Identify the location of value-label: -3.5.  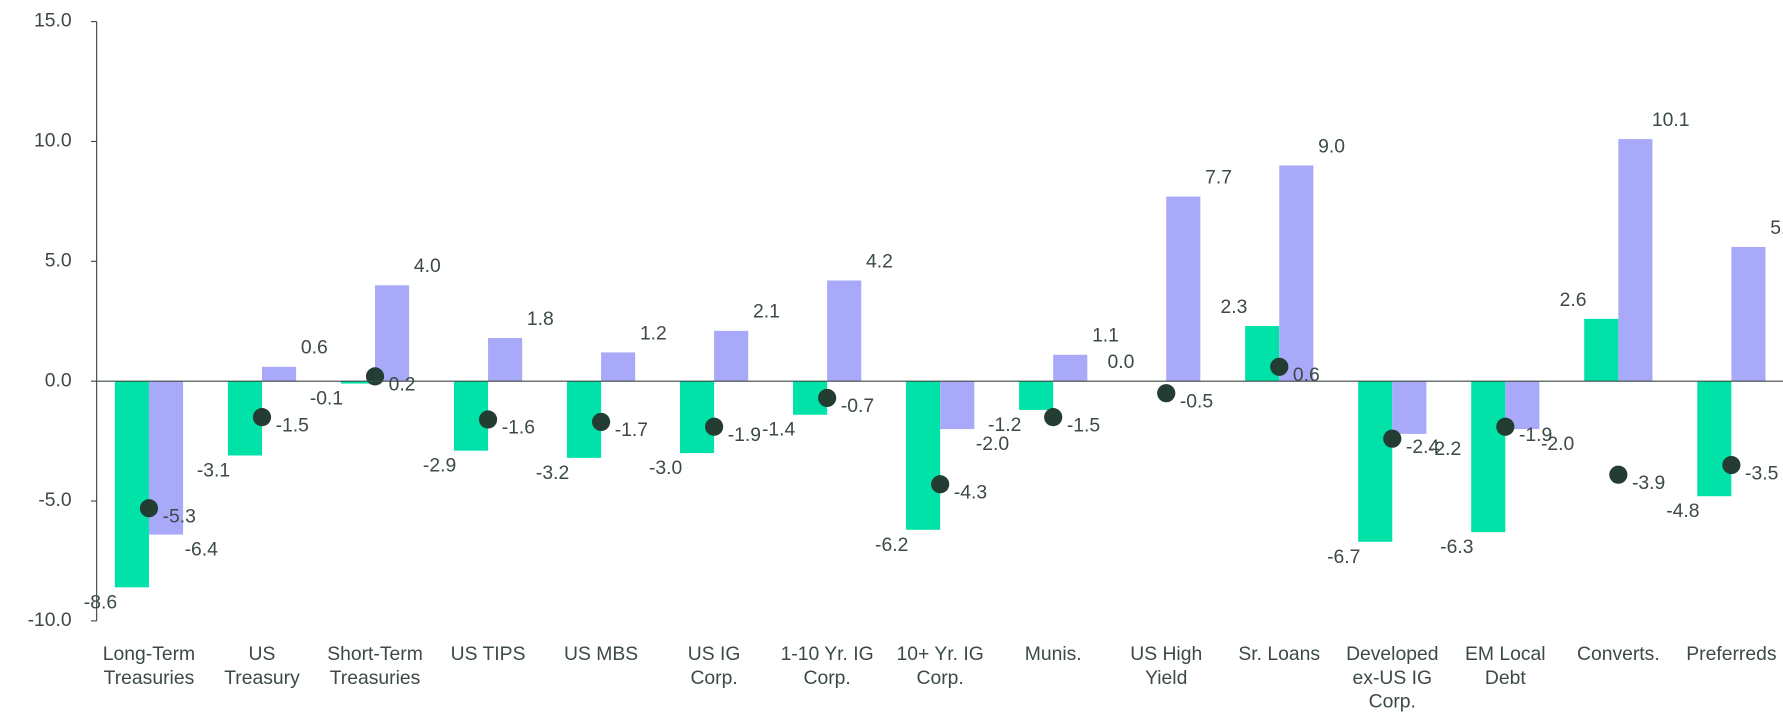
(1761, 473).